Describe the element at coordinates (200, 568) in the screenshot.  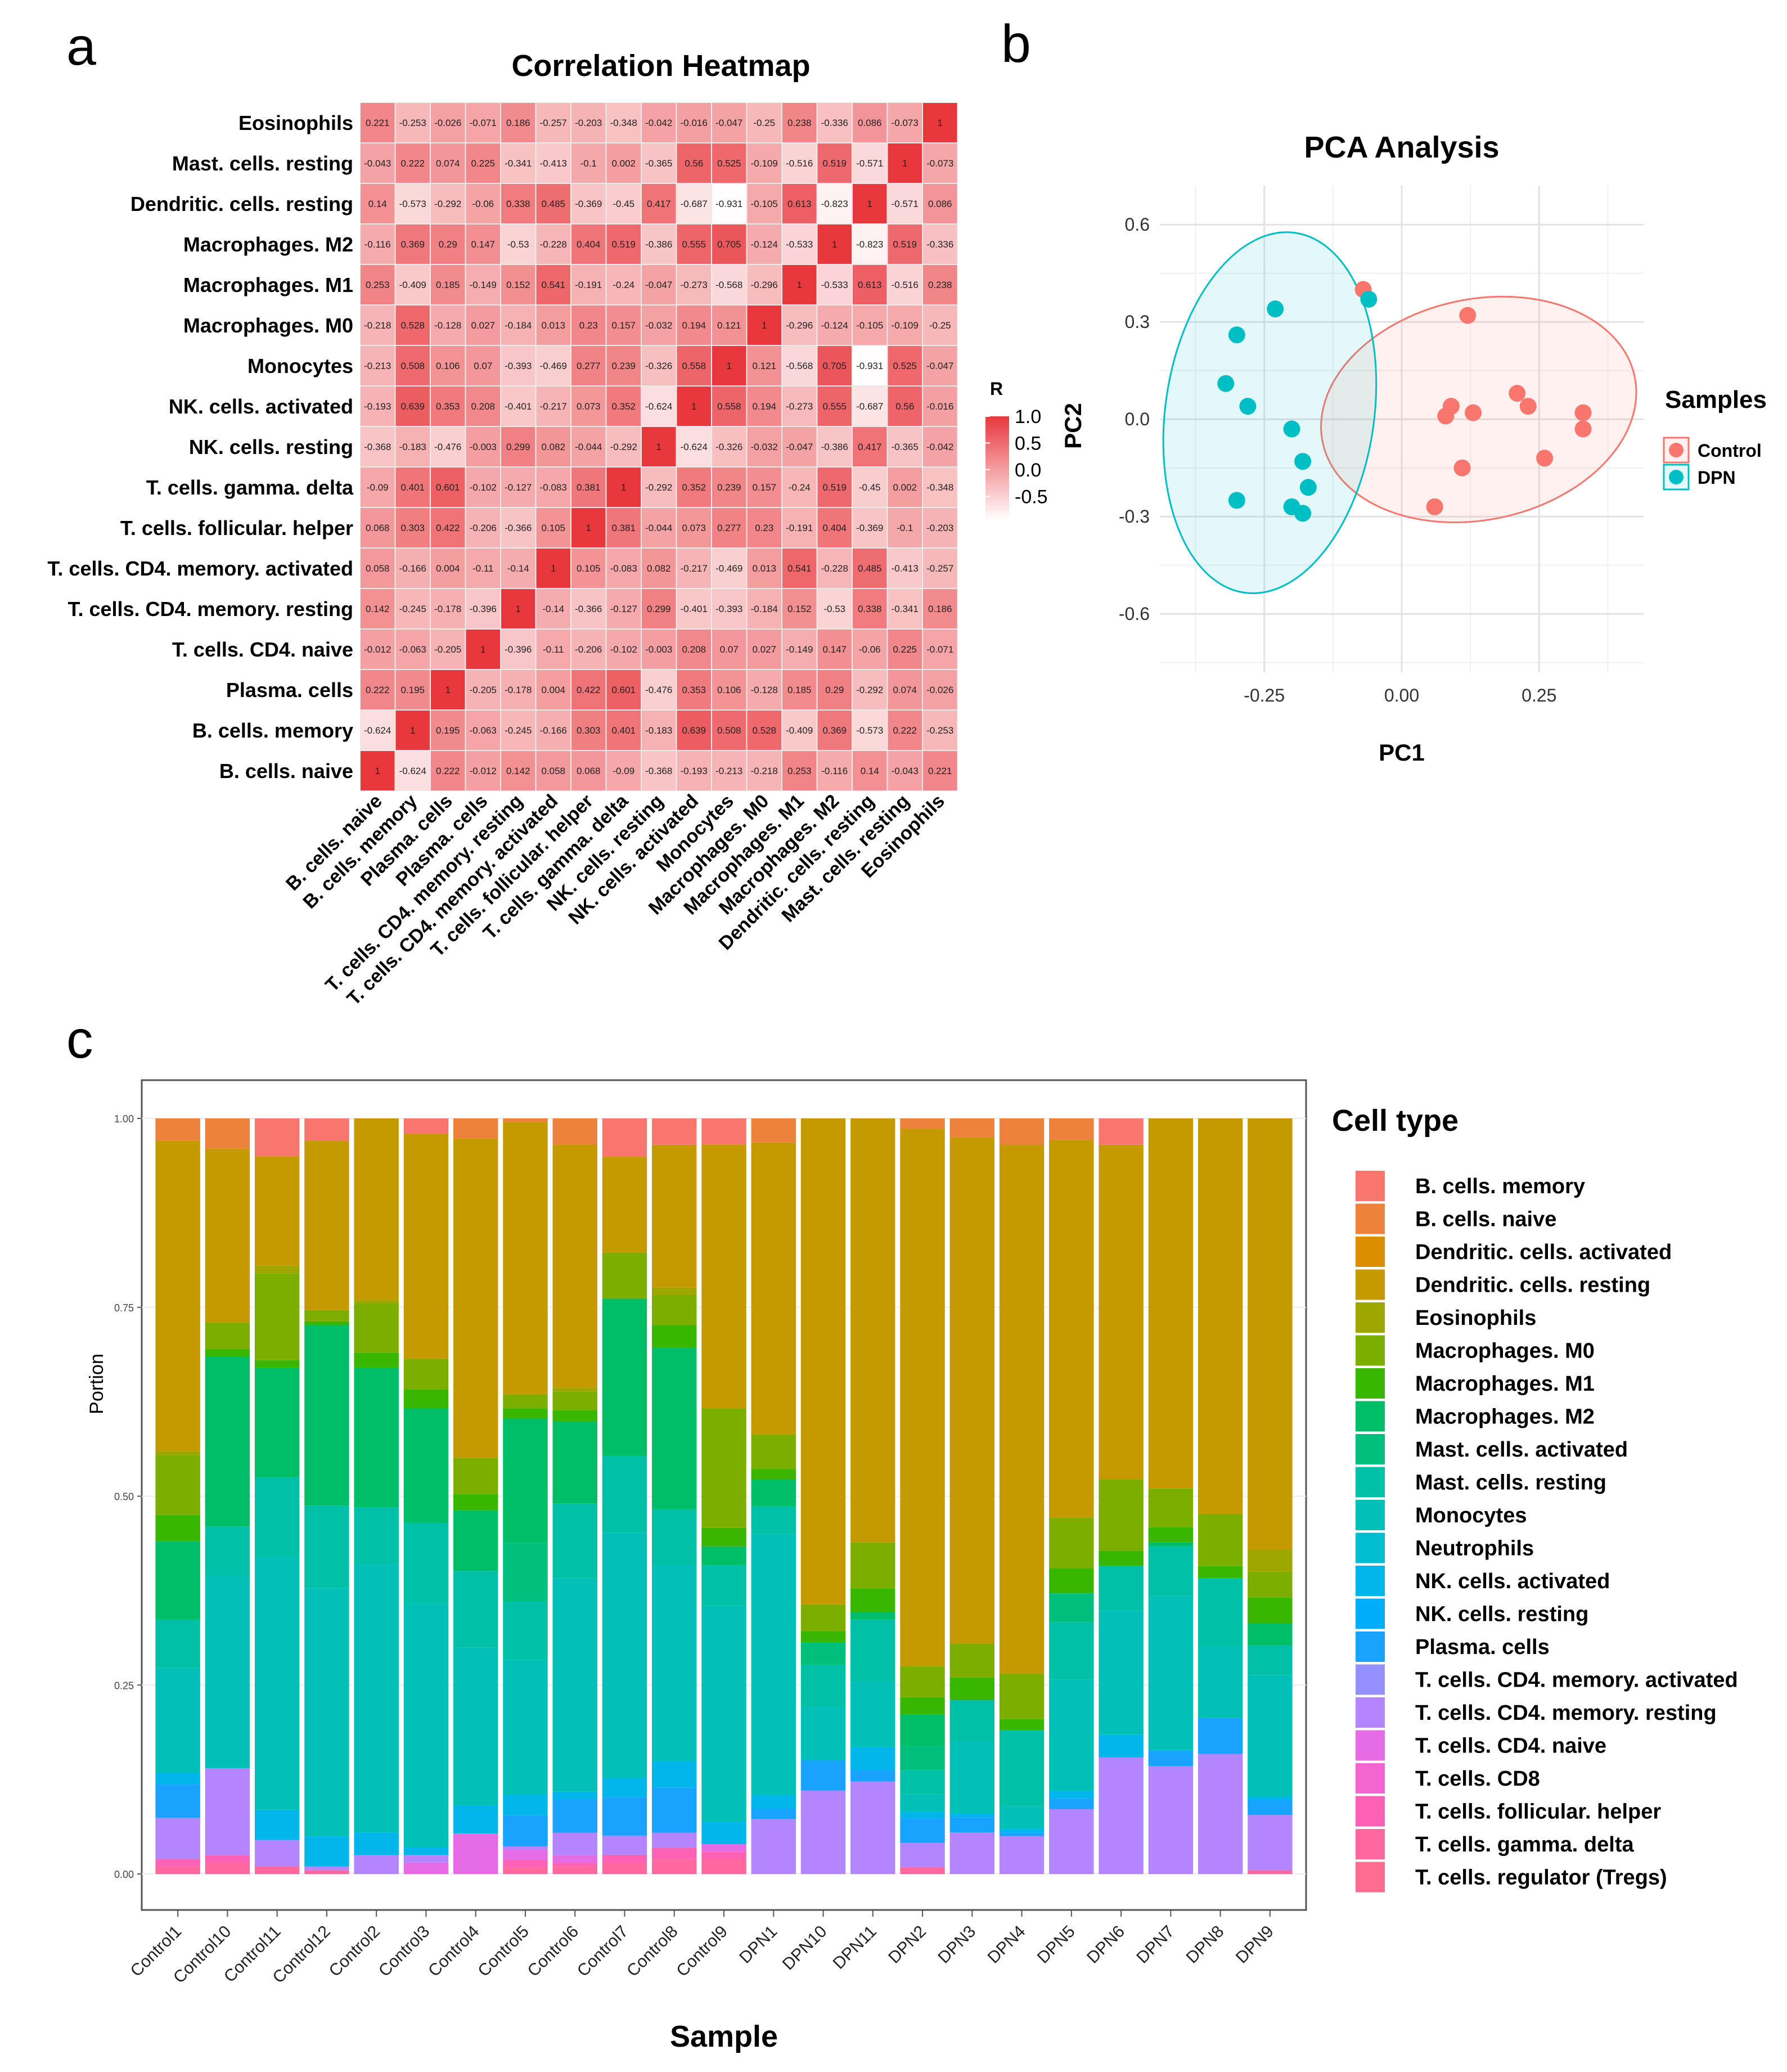
I see `heatmap-row-label: T. cells. CD4. memory. activated` at that location.